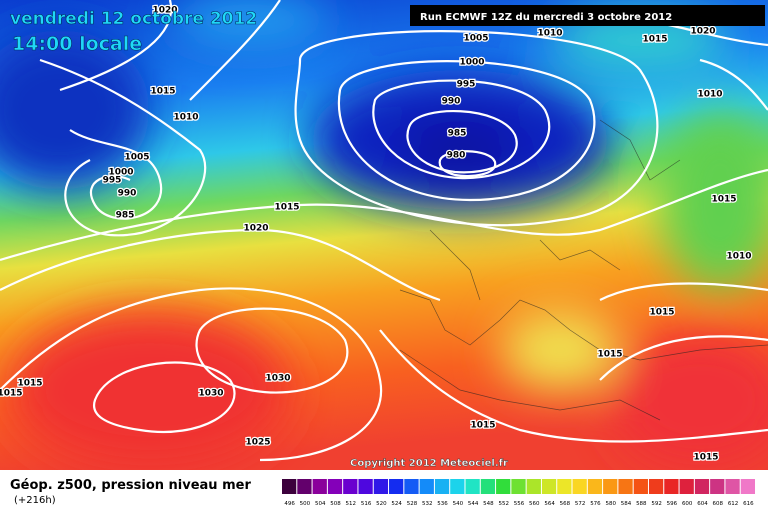  Describe the element at coordinates (429, 463) in the screenshot. I see `copyright: Copyright 2012 Meteociel.fr` at that location.